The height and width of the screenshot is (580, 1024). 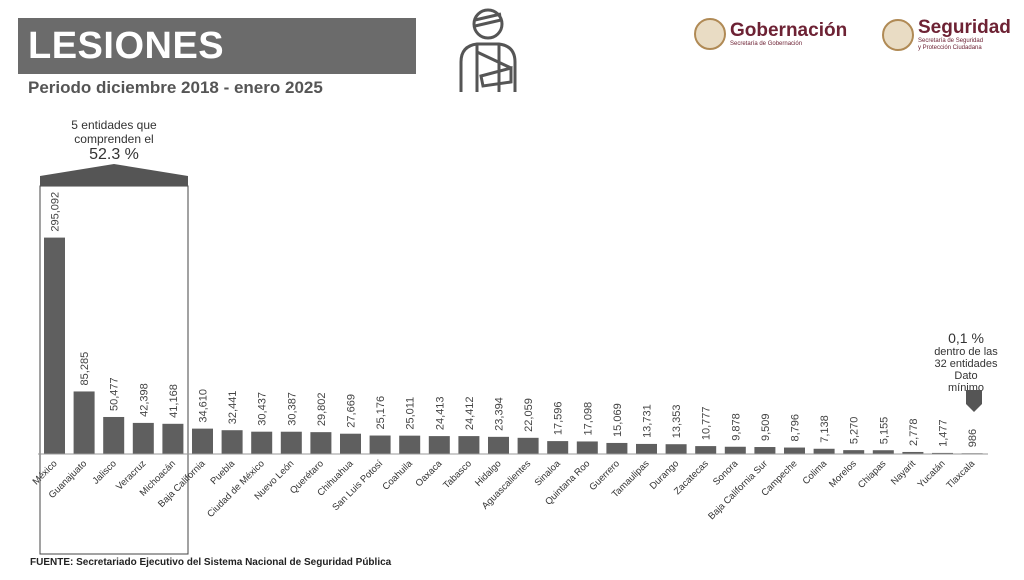 I want to click on value-label-17: 17,596, so click(x=559, y=418).